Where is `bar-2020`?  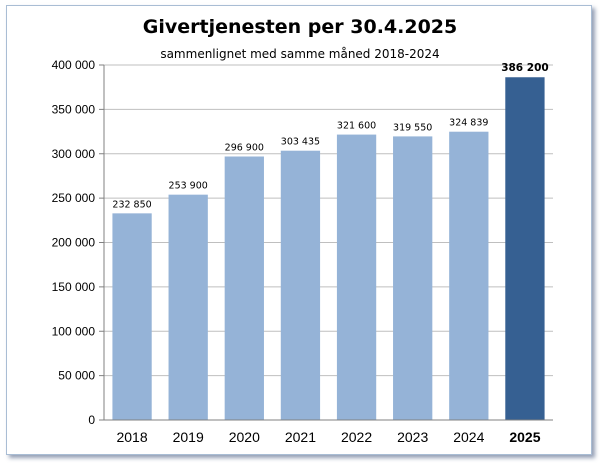 bar-2020 is located at coordinates (244, 288).